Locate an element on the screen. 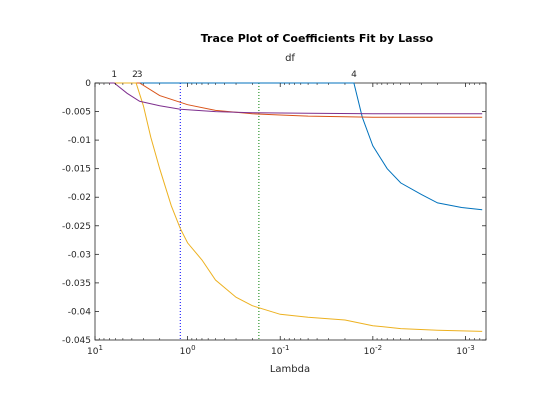 The width and height of the screenshot is (560, 420). y-tick-label: -0.045 is located at coordinates (76, 341).